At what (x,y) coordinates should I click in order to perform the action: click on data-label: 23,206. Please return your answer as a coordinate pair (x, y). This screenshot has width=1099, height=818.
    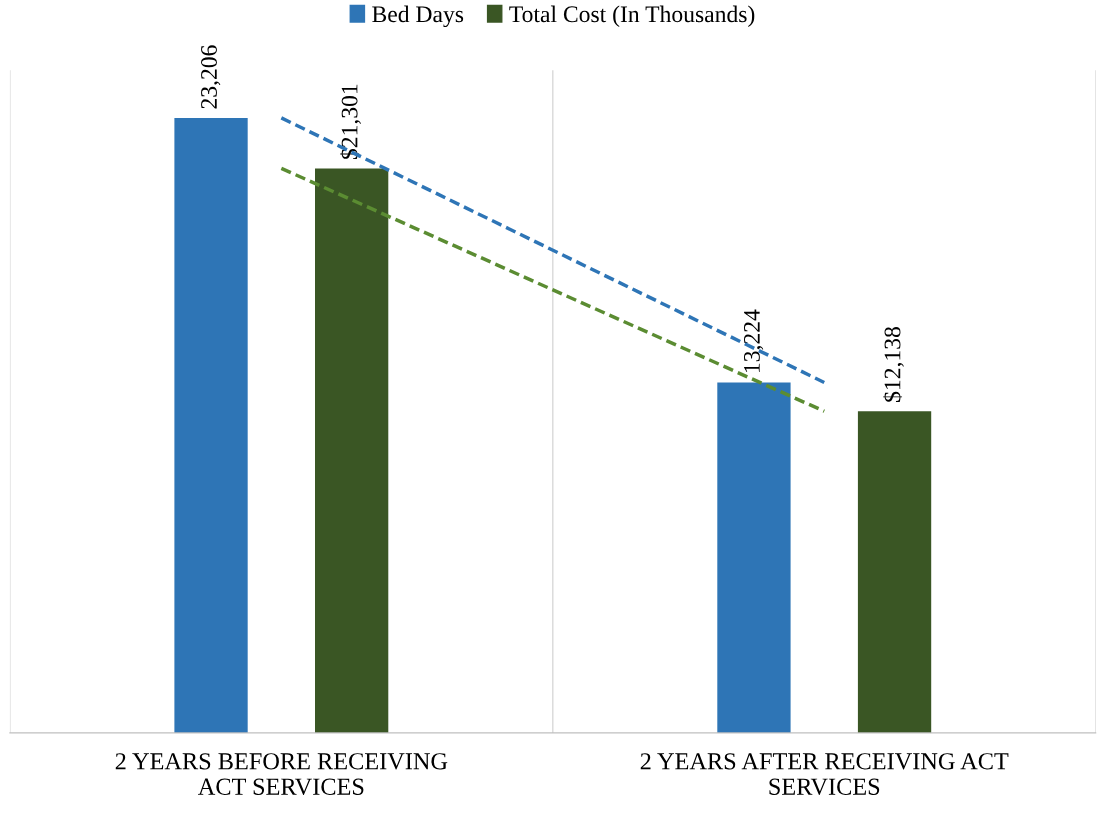
    Looking at the image, I should click on (211, 77).